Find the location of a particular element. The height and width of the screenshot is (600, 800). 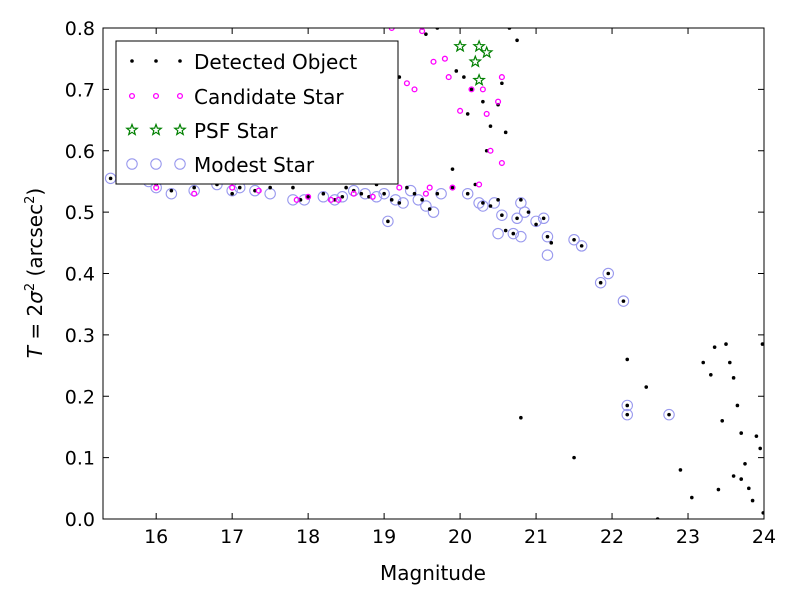

y-label-sigma: σ is located at coordinates (35, 297).